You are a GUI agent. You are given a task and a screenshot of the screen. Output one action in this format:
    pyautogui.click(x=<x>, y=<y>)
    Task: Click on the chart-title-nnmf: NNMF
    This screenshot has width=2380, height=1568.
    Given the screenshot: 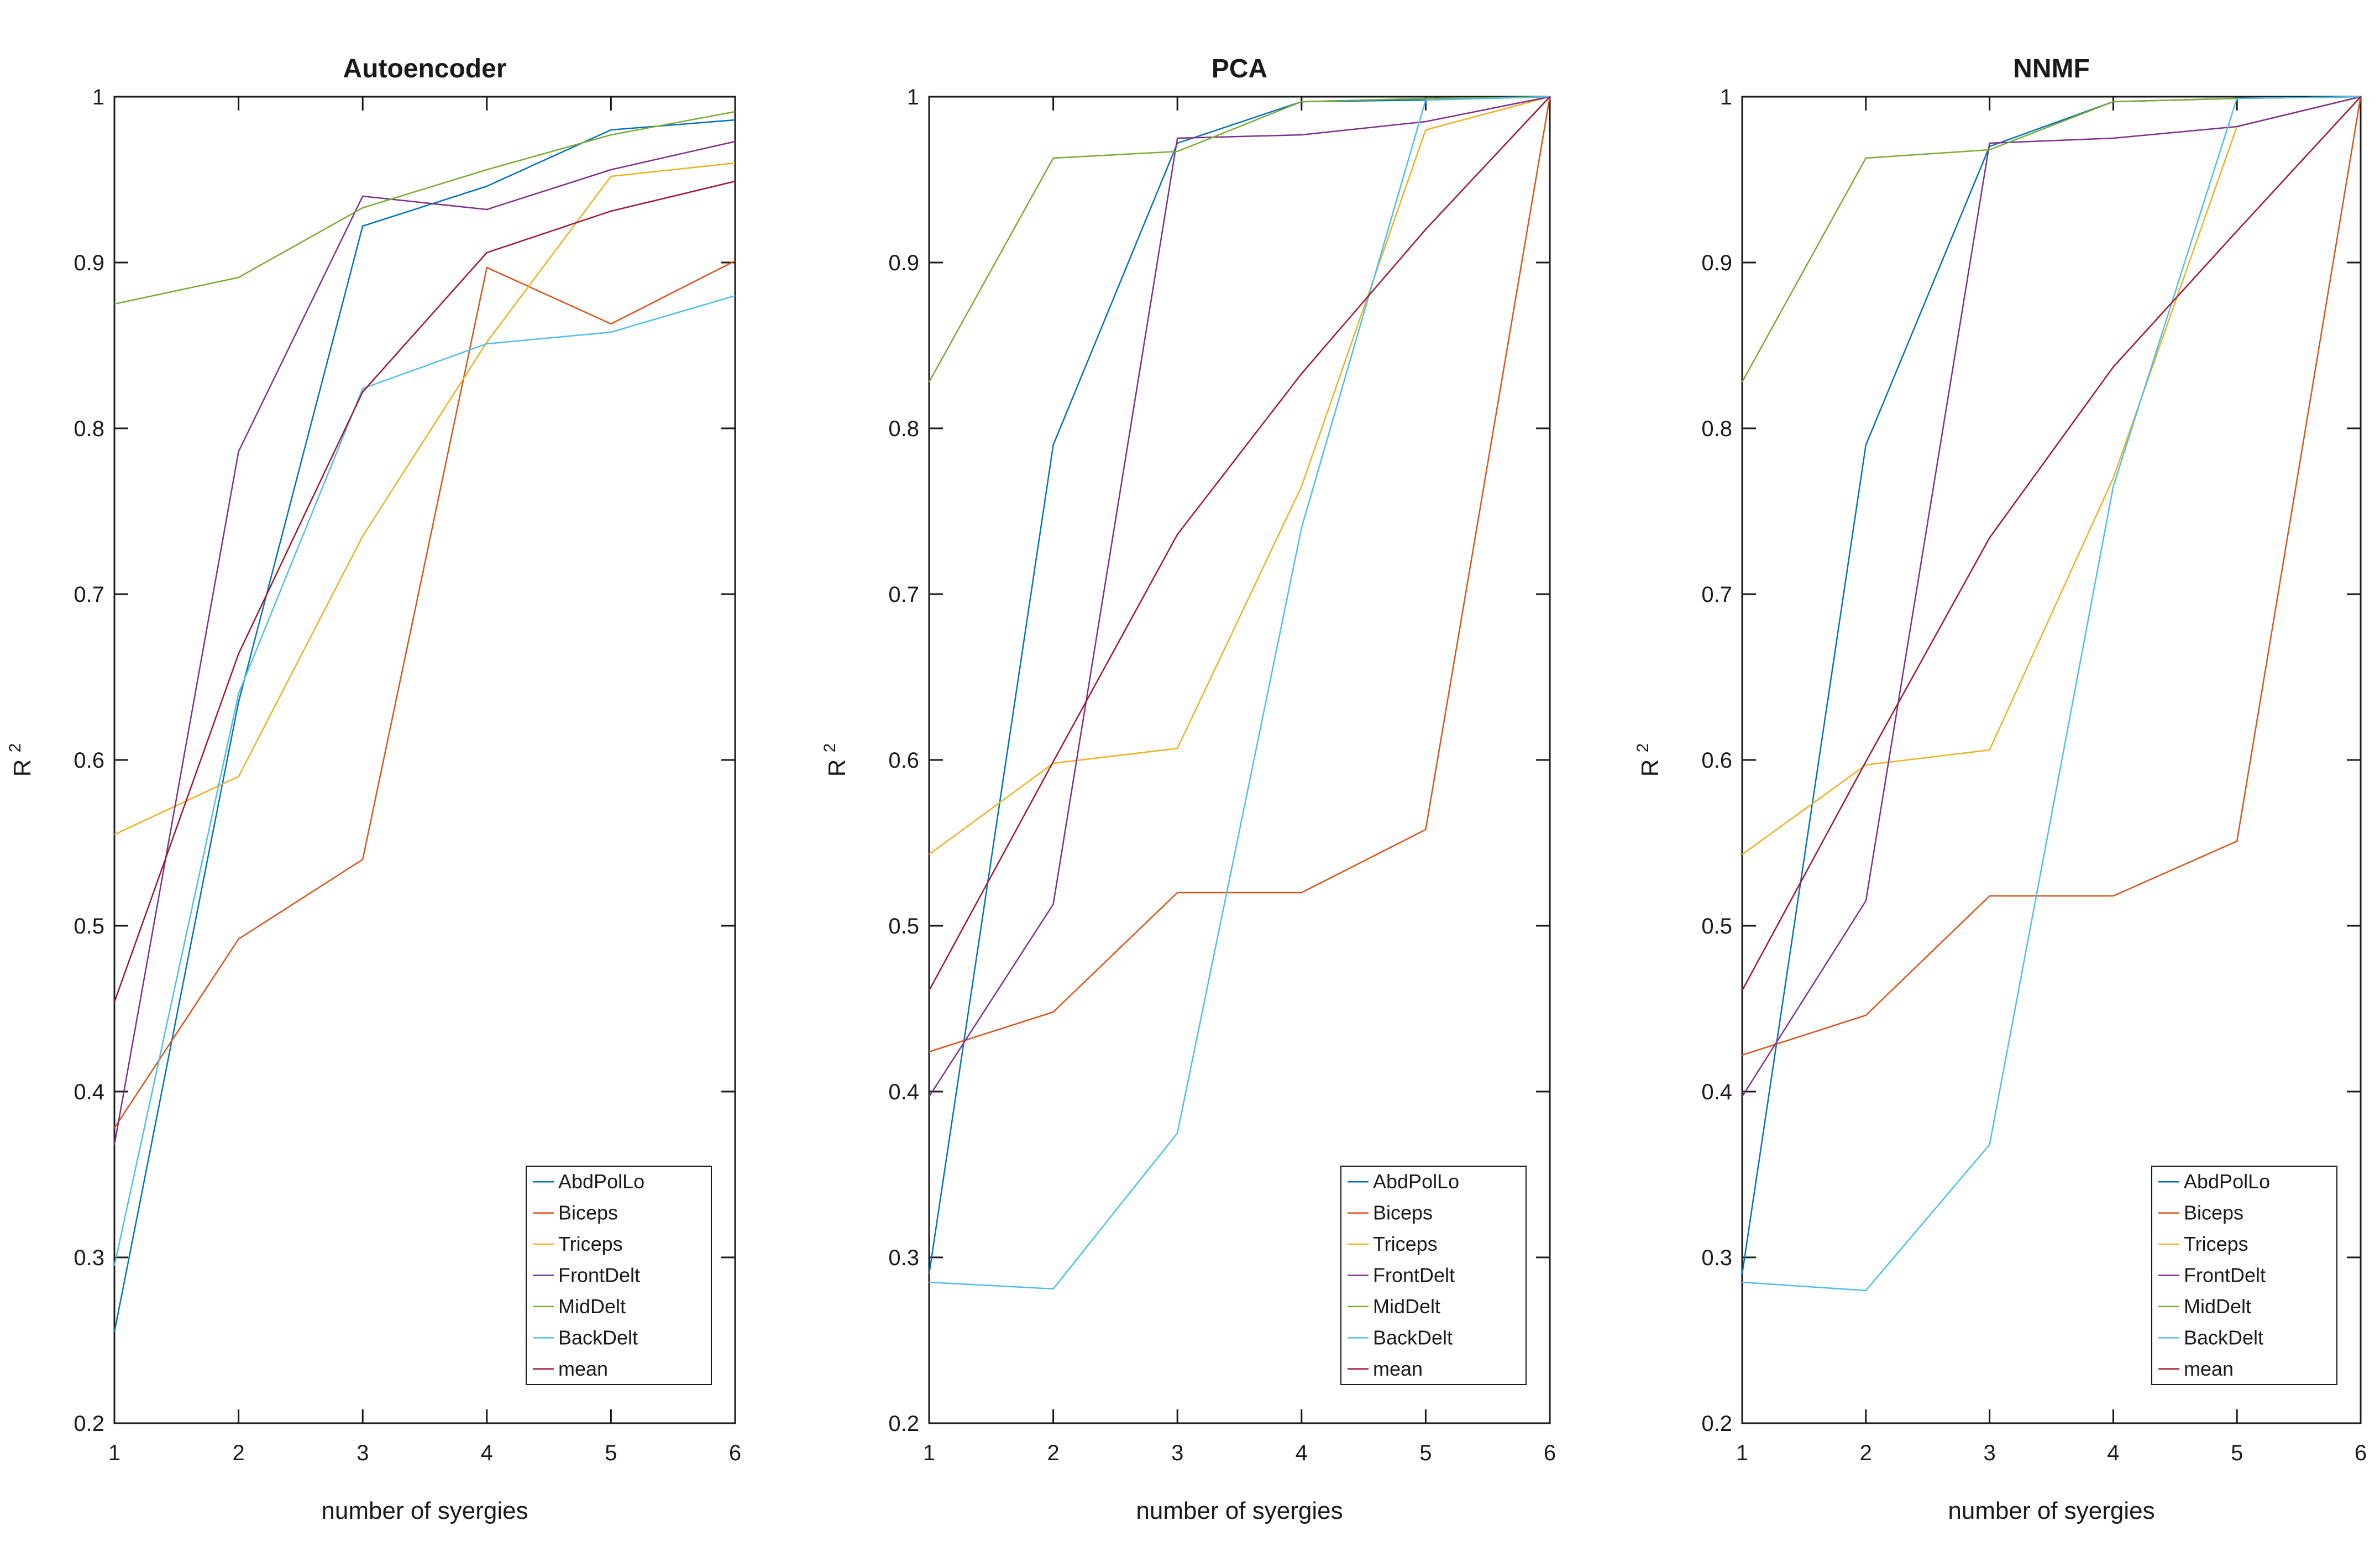 What is the action you would take?
    pyautogui.click(x=2051, y=68)
    